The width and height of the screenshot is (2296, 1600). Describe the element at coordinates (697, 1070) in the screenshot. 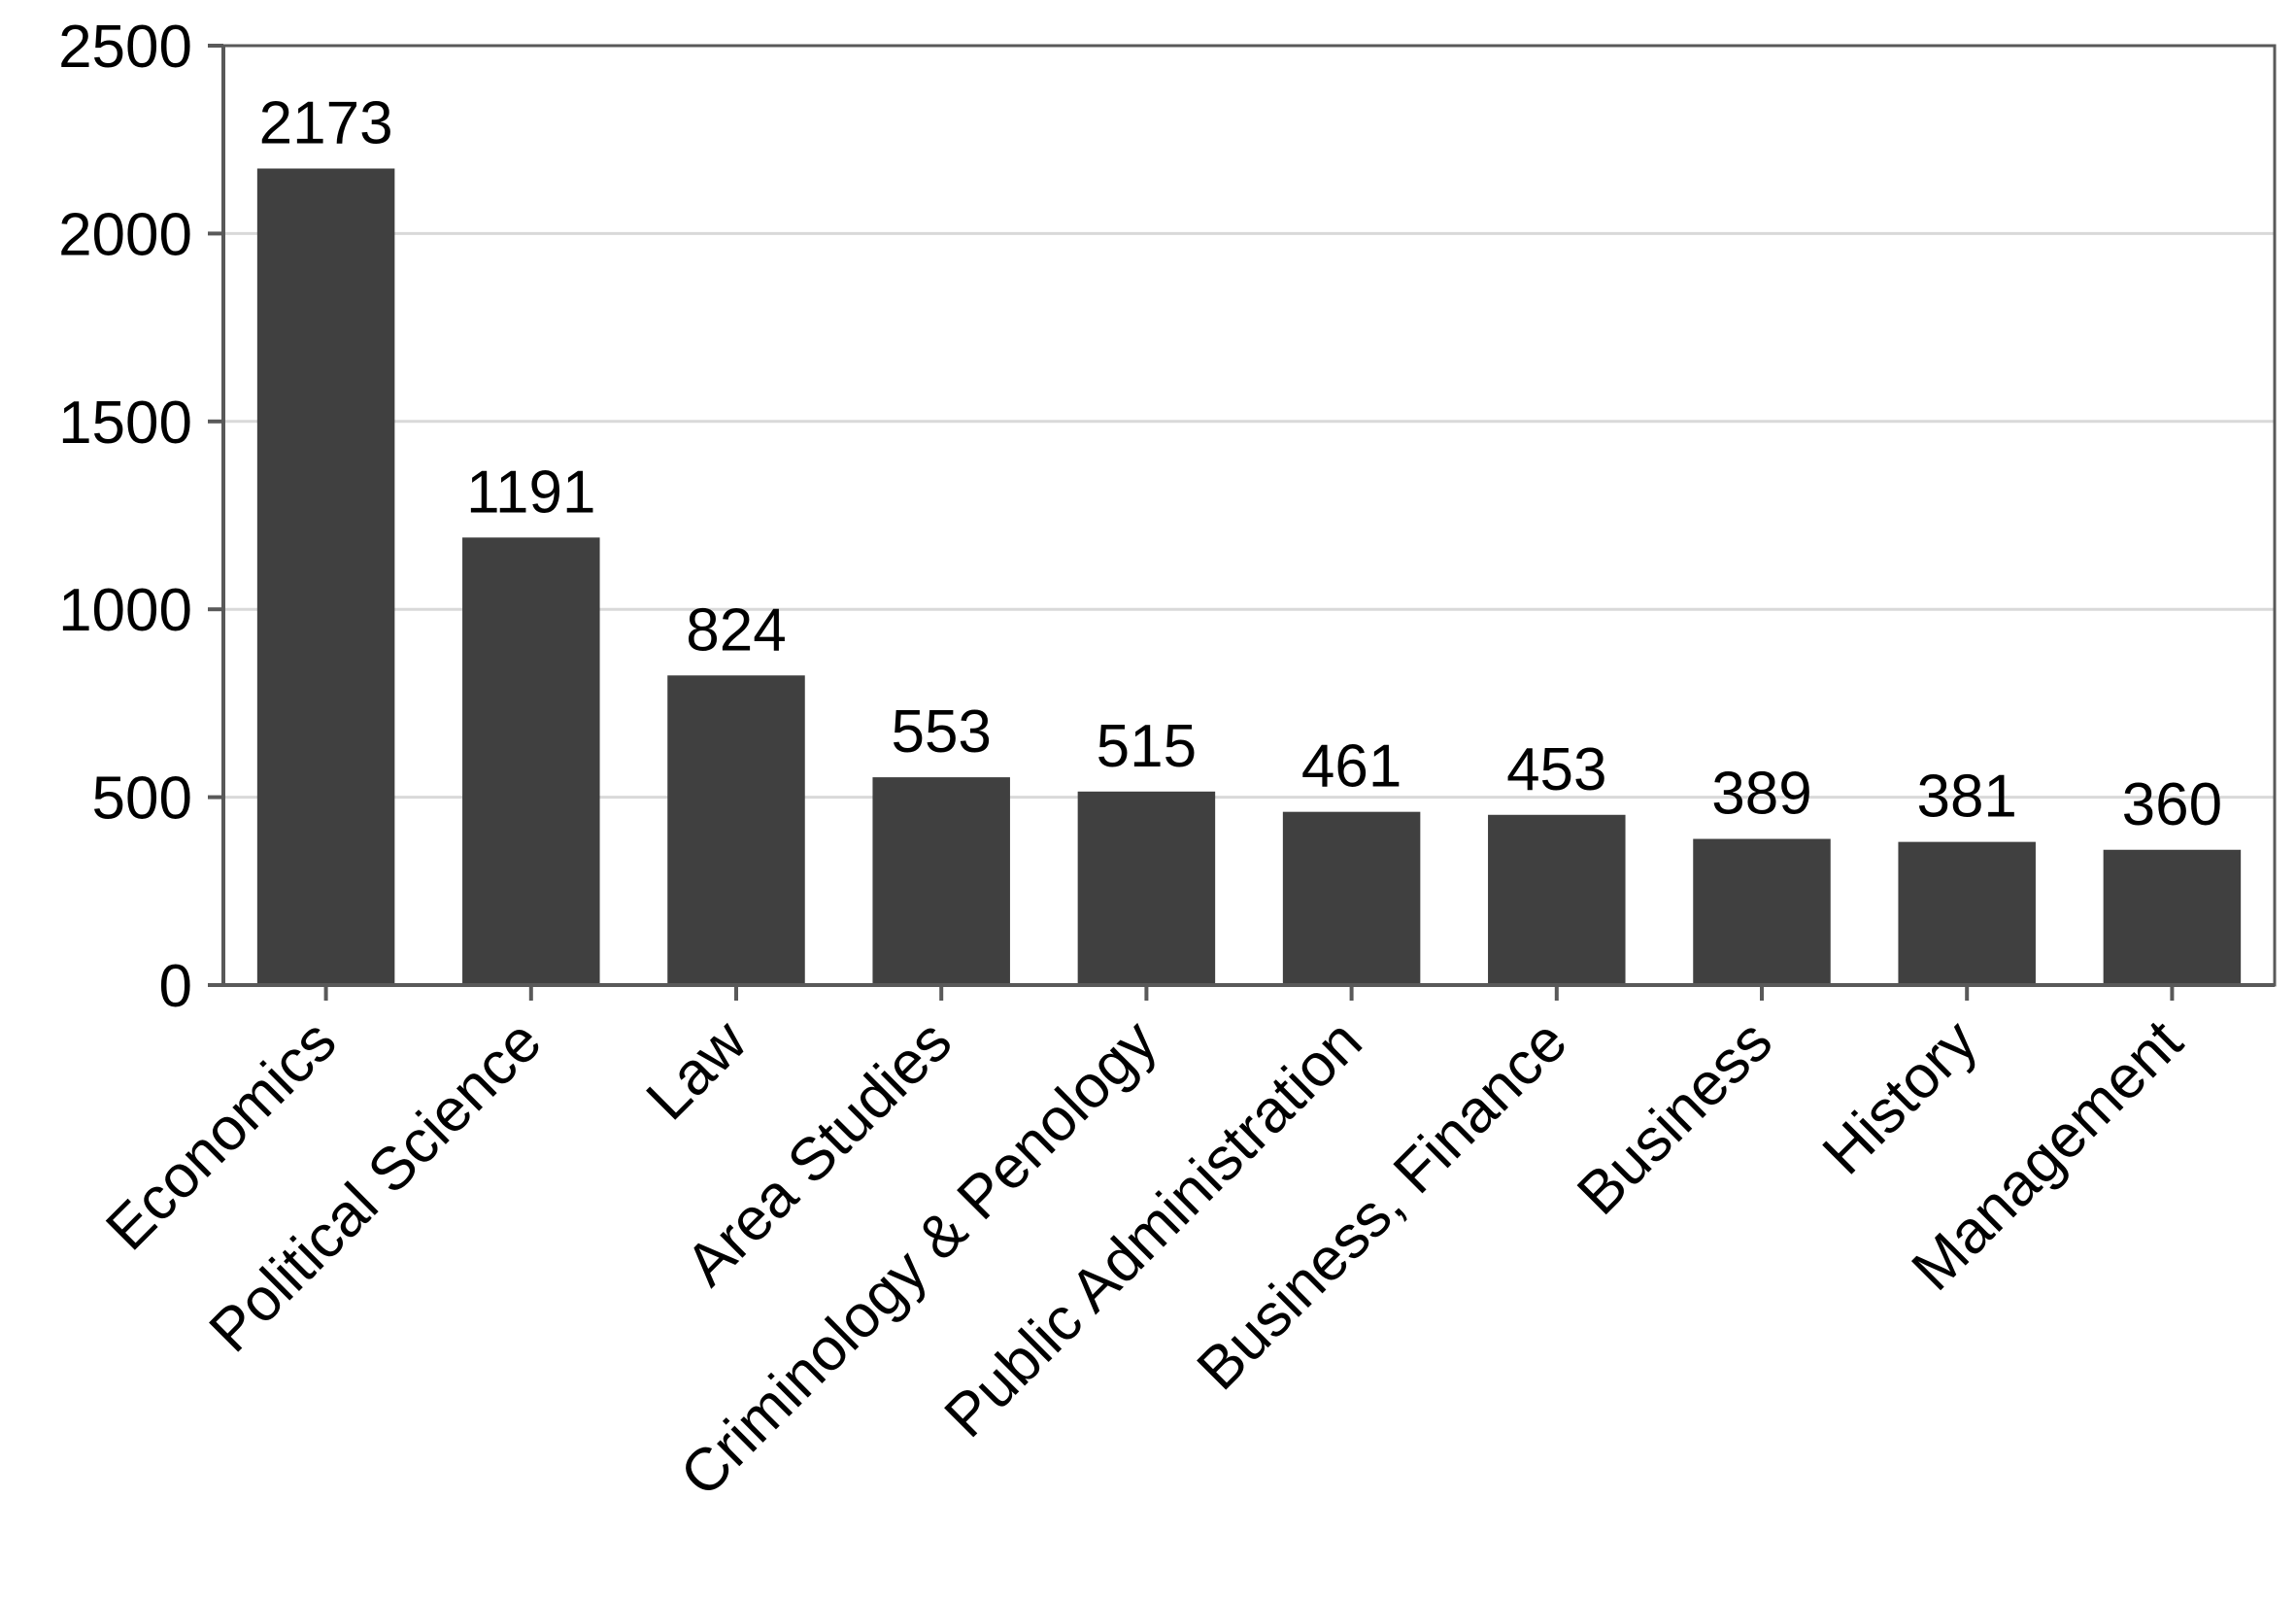

I see `x-tick-label: Law` at that location.